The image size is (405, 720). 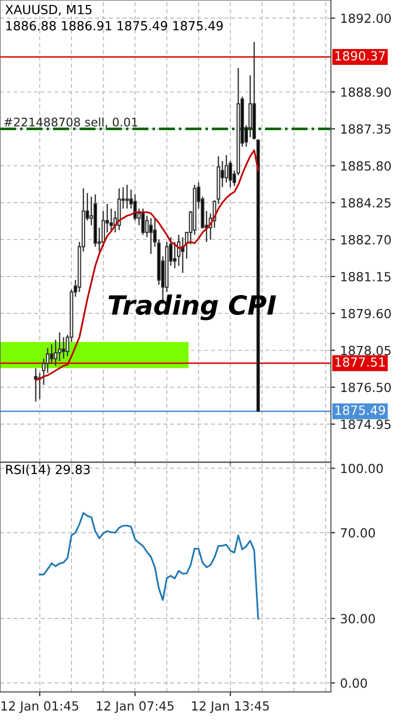 What do you see at coordinates (366, 313) in the screenshot?
I see `y-tick-label: 1879.60` at bounding box center [366, 313].